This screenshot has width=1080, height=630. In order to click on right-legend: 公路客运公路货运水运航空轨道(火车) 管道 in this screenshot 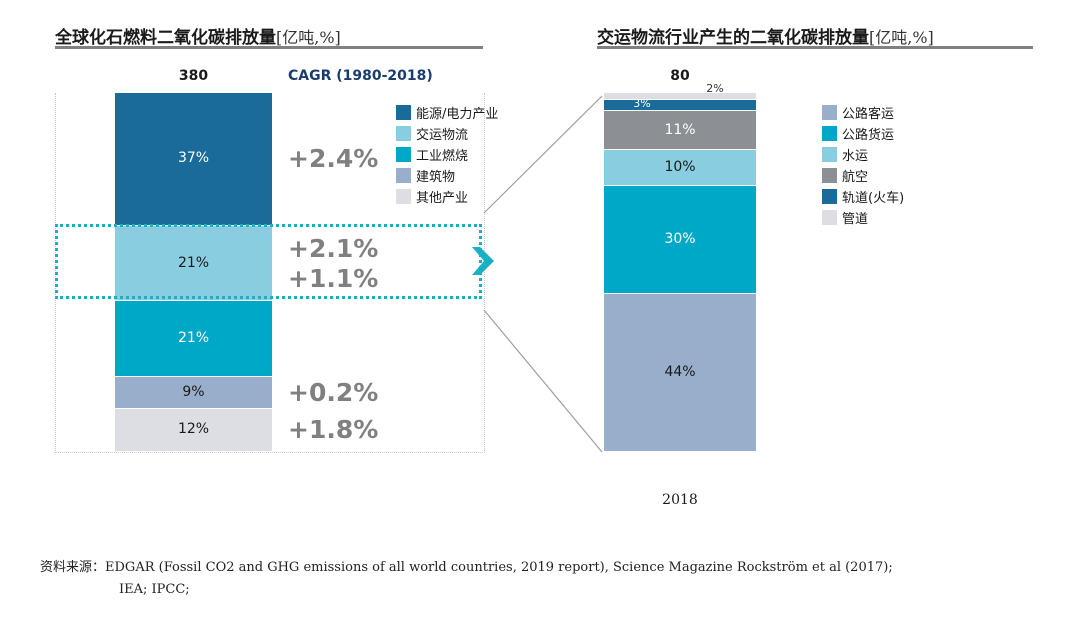, I will do `click(863, 165)`.